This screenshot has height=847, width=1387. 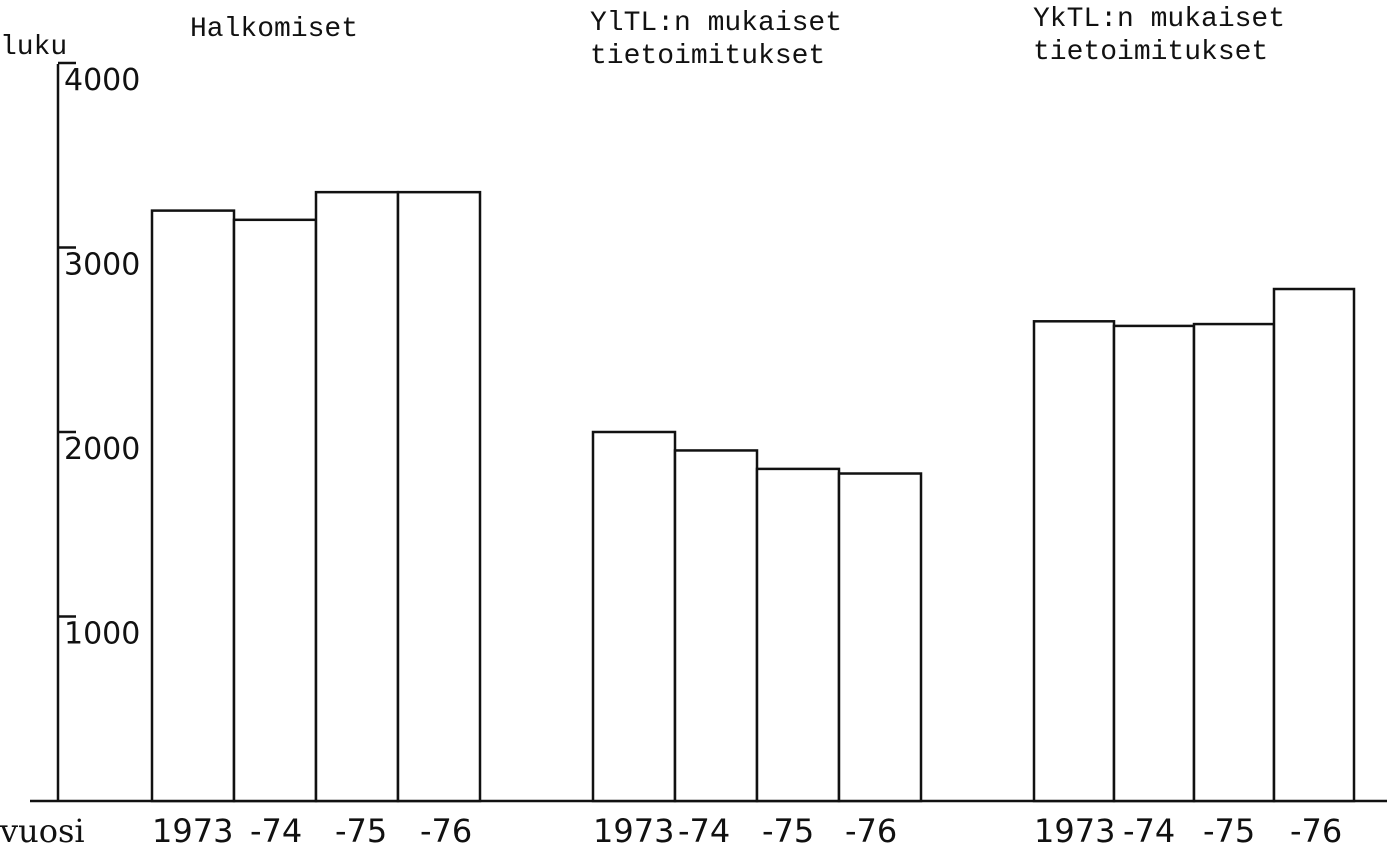 What do you see at coordinates (1150, 52) in the screenshot?
I see `group-title-yktl-line2: tietoimitukset` at bounding box center [1150, 52].